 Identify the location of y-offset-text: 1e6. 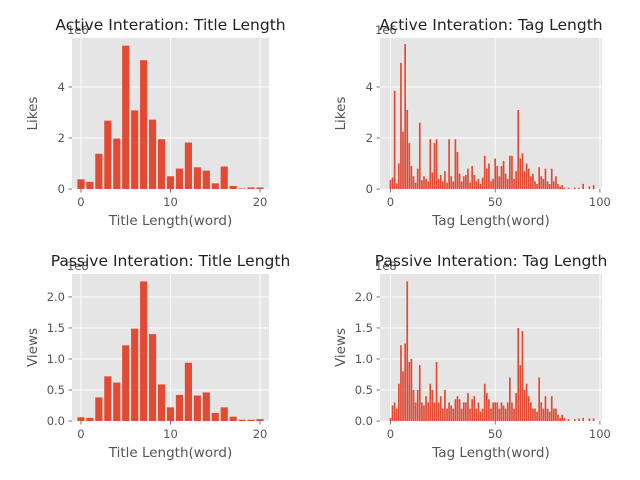
(78, 30).